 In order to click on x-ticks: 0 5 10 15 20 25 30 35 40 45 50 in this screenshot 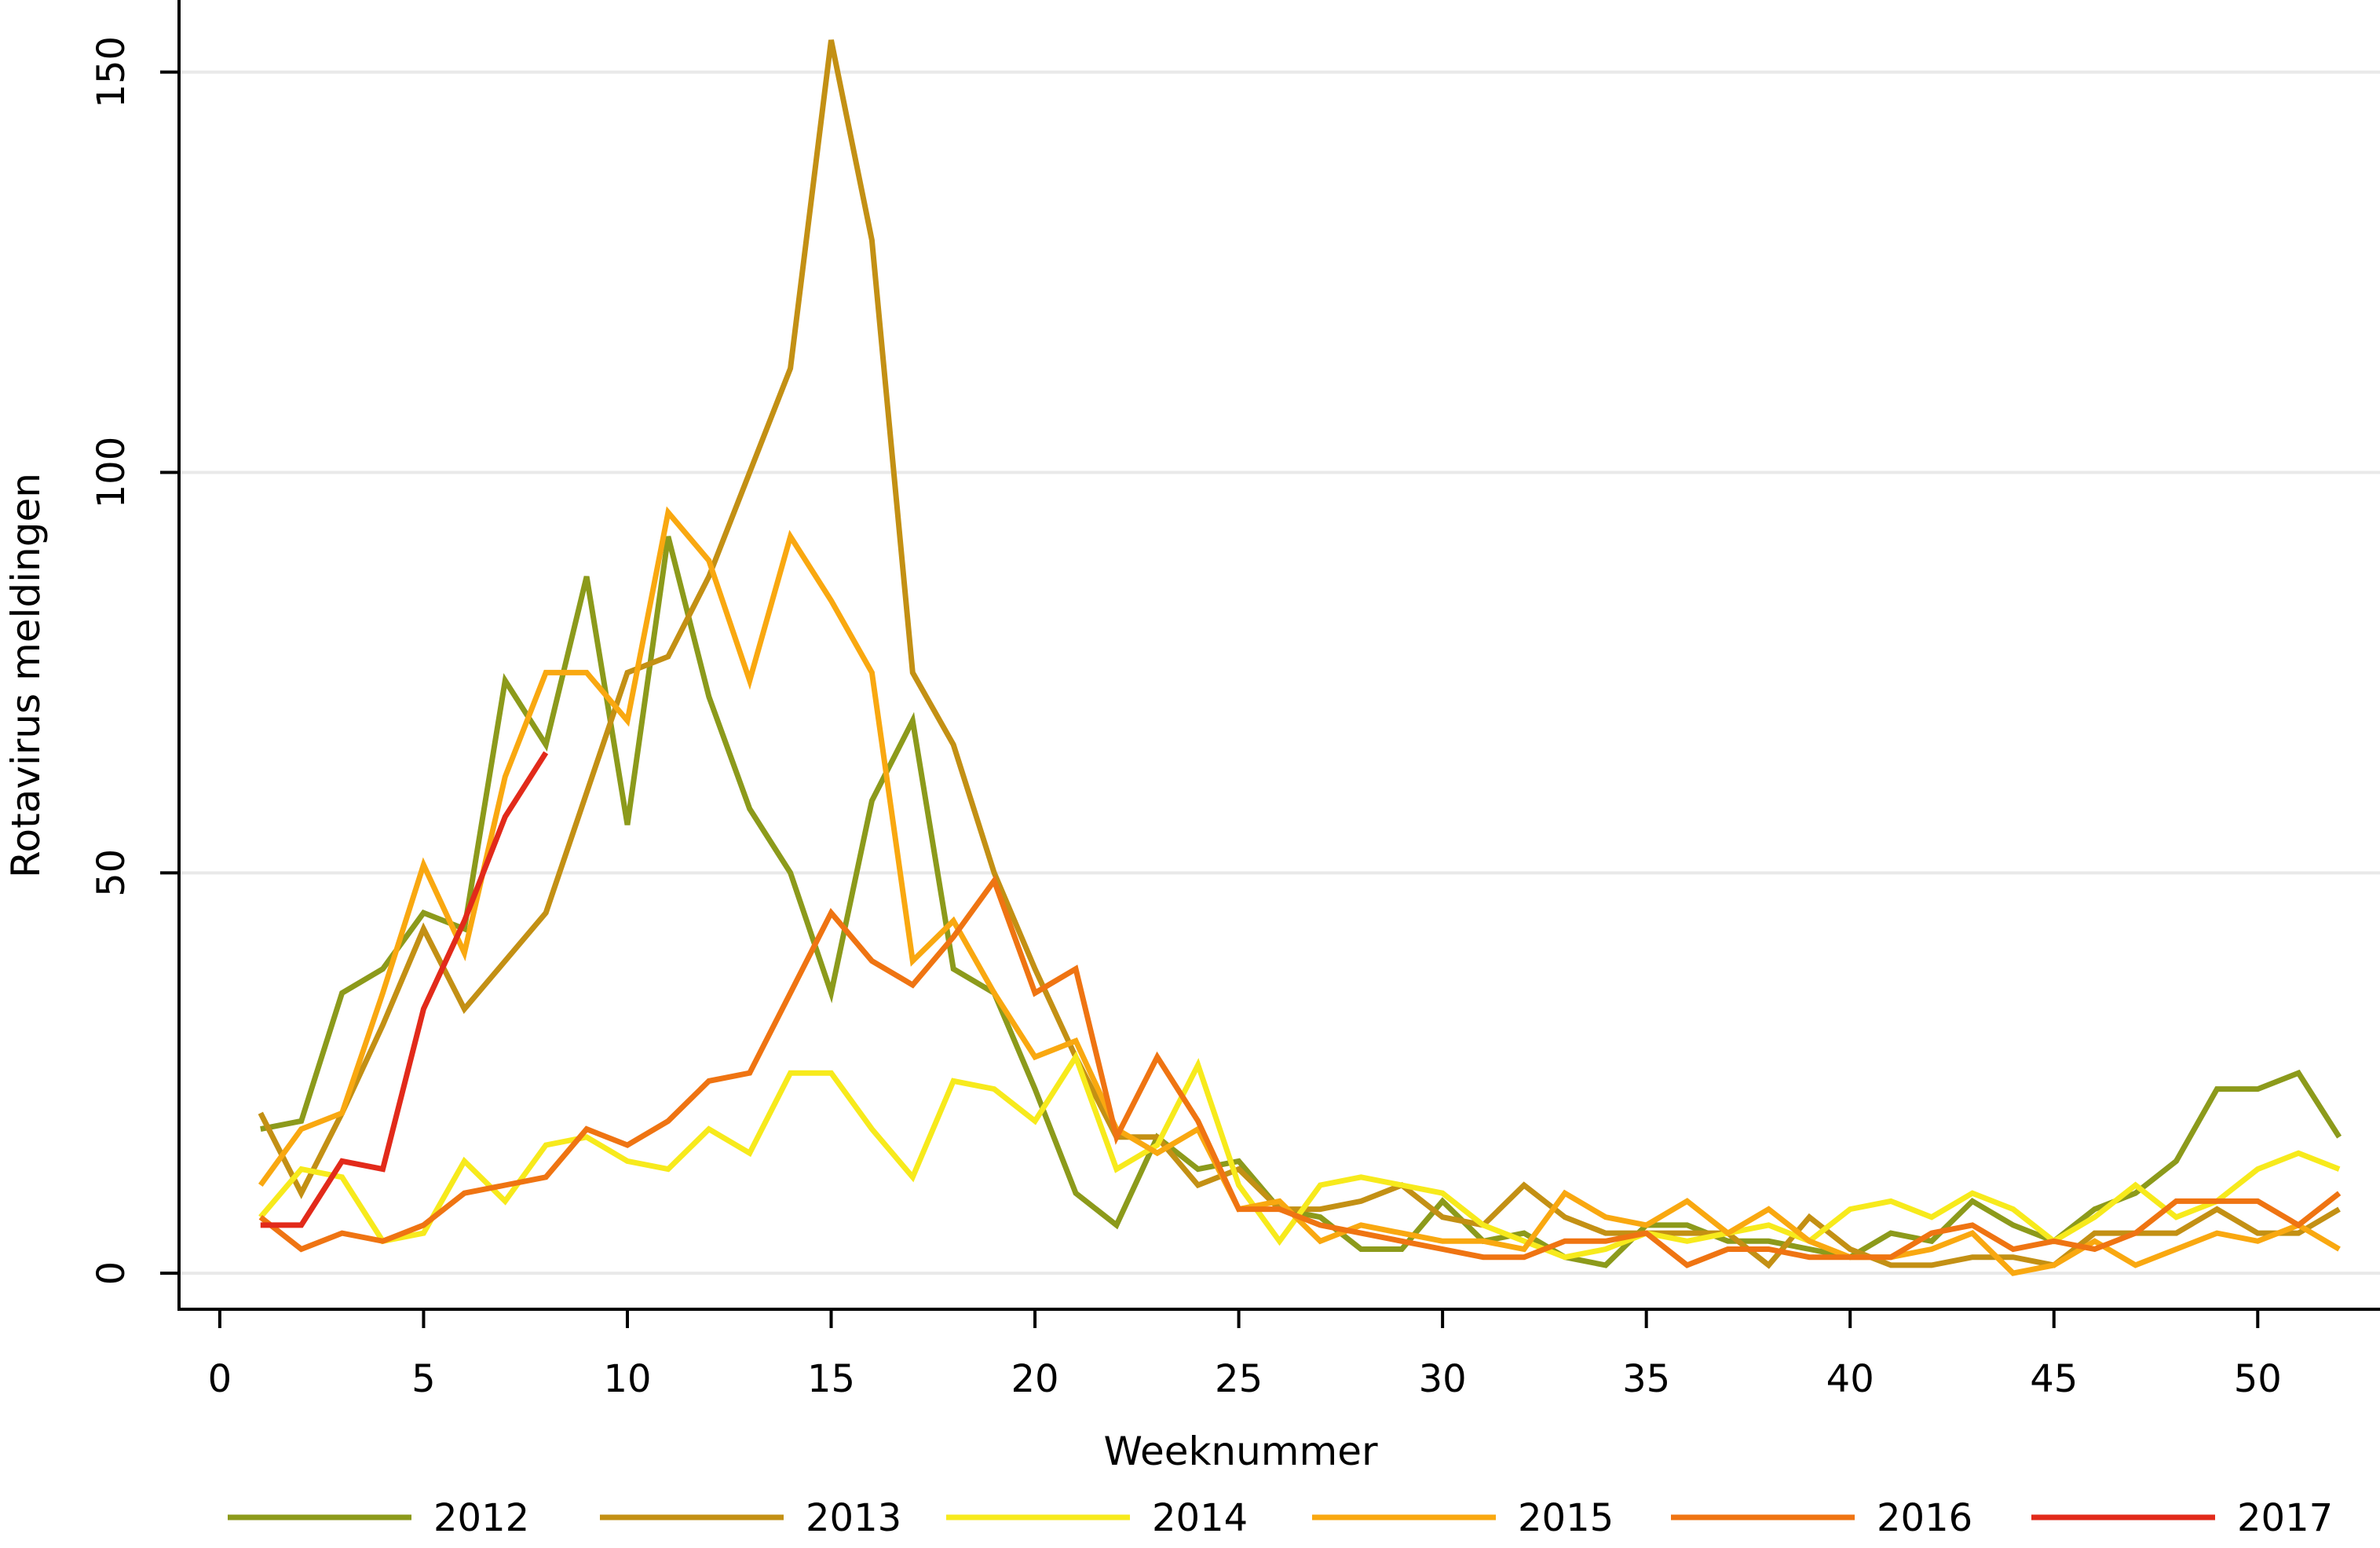, I will do `click(1245, 1355)`.